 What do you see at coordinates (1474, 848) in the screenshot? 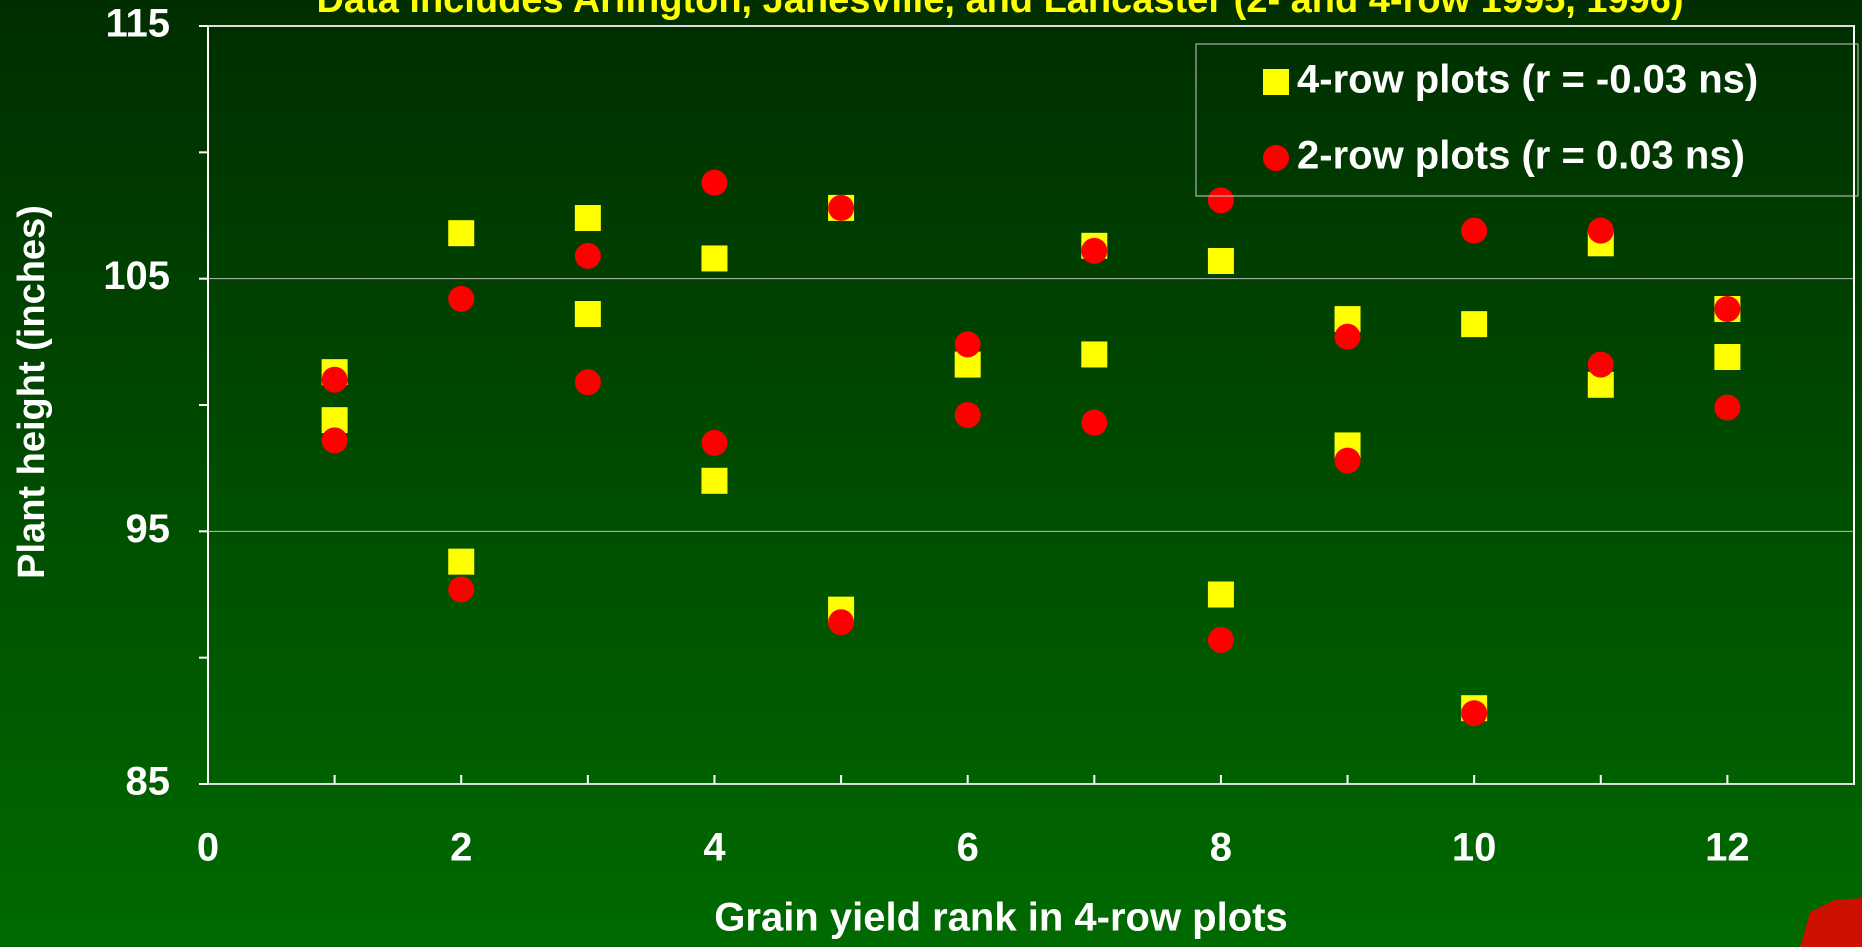
I see `x-tick-label: 10` at bounding box center [1474, 848].